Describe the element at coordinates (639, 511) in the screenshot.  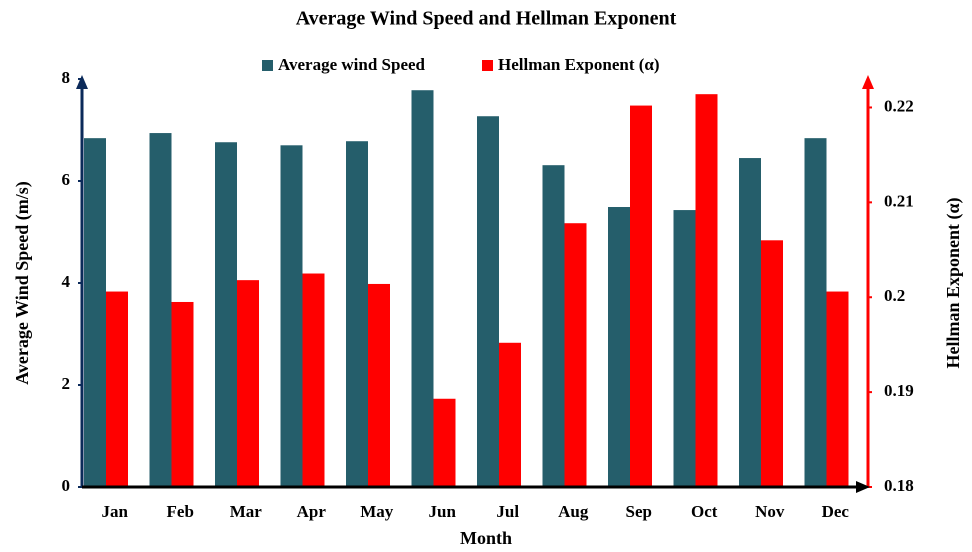
I see `x-tick-label: Sep` at that location.